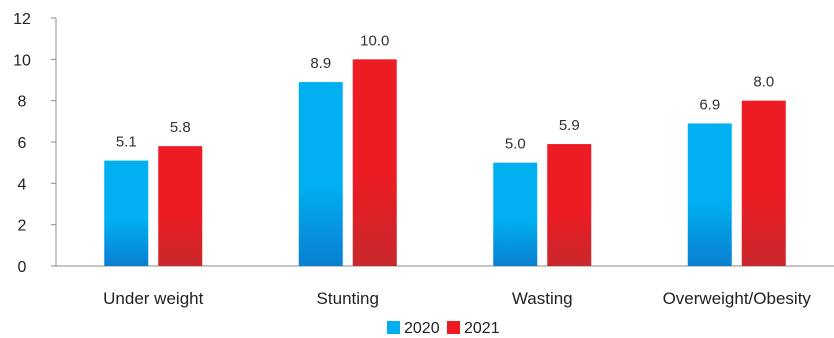 This screenshot has width=834, height=338. Describe the element at coordinates (737, 298) in the screenshot. I see `category-label-3: Overweight/Obesity` at that location.